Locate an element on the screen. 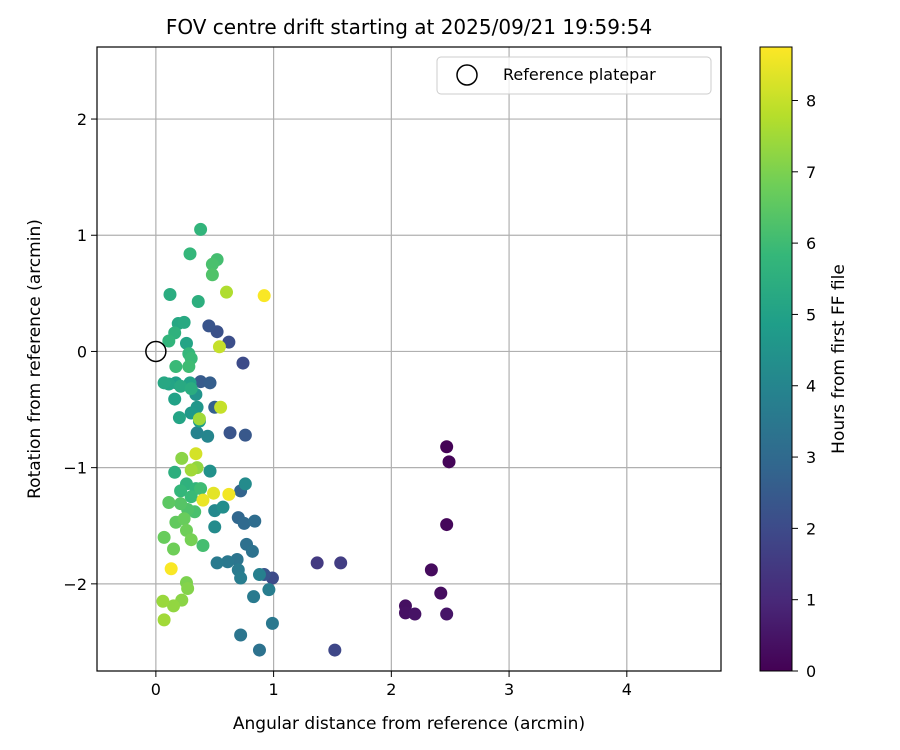  reference-point is located at coordinates (156, 351).